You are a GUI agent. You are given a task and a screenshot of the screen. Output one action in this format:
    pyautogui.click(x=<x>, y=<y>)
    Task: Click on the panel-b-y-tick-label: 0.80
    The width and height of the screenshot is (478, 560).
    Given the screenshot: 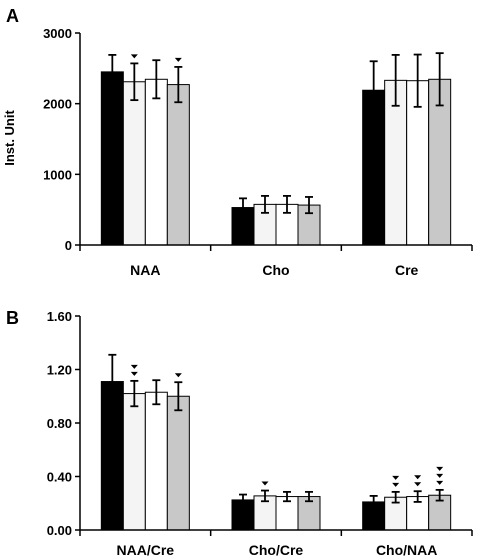 What is the action you would take?
    pyautogui.click(x=59, y=423)
    